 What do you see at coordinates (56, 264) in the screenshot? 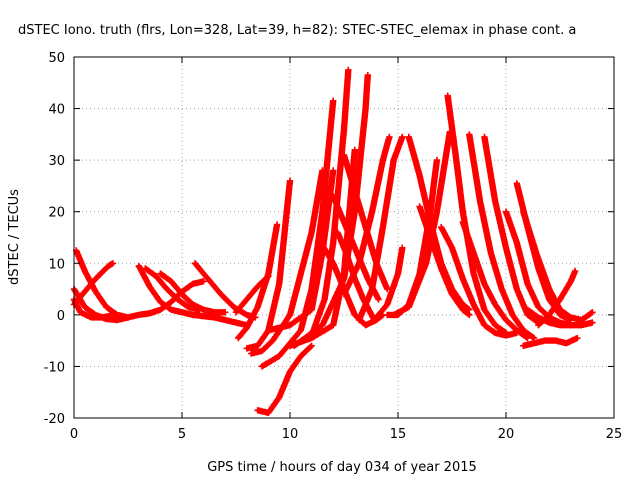
I see `y-tick-label: 10` at bounding box center [56, 264].